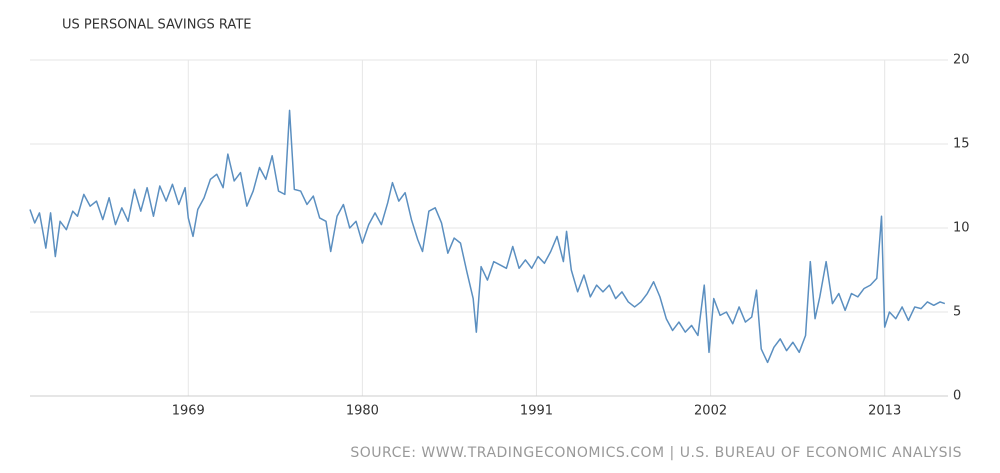 The image size is (1000, 473). What do you see at coordinates (957, 396) in the screenshot?
I see `y-tick-label: 0` at bounding box center [957, 396].